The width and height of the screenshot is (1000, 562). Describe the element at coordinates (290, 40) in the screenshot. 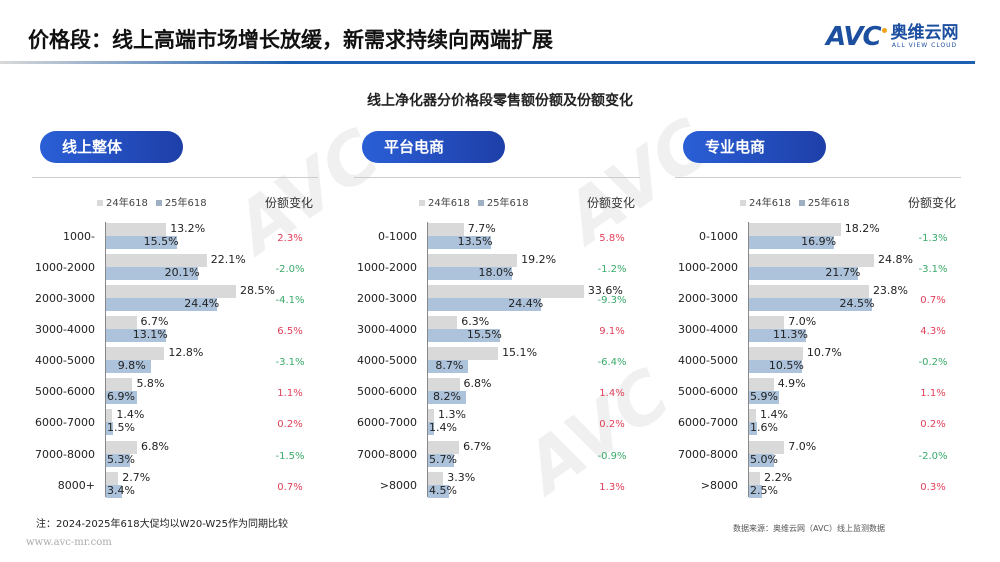

I see `page-title: 价格段：线上高端市场增长放缓，新需求持续向两端扩展` at that location.